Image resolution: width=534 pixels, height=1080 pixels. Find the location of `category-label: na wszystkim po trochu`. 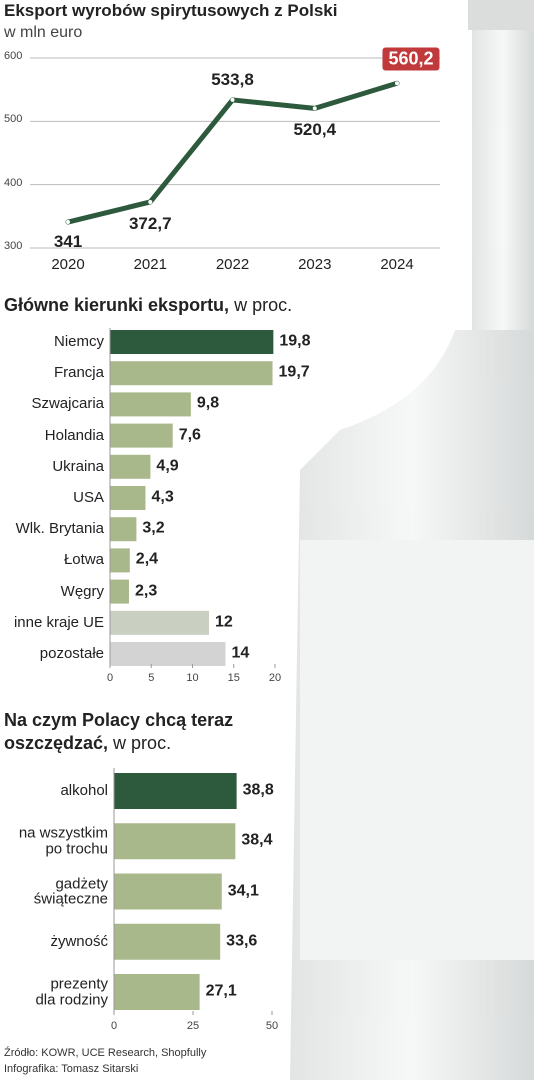

category-label: na wszystkim po trochu is located at coordinates (63, 841).